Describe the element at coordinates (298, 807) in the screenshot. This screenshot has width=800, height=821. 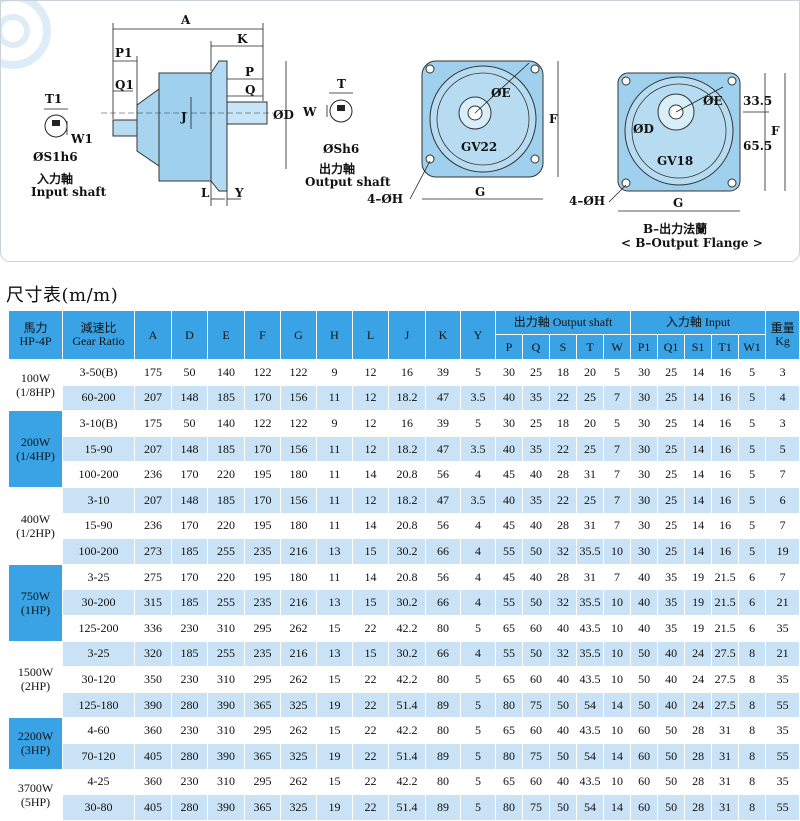
I see `table-cell: 325` at that location.